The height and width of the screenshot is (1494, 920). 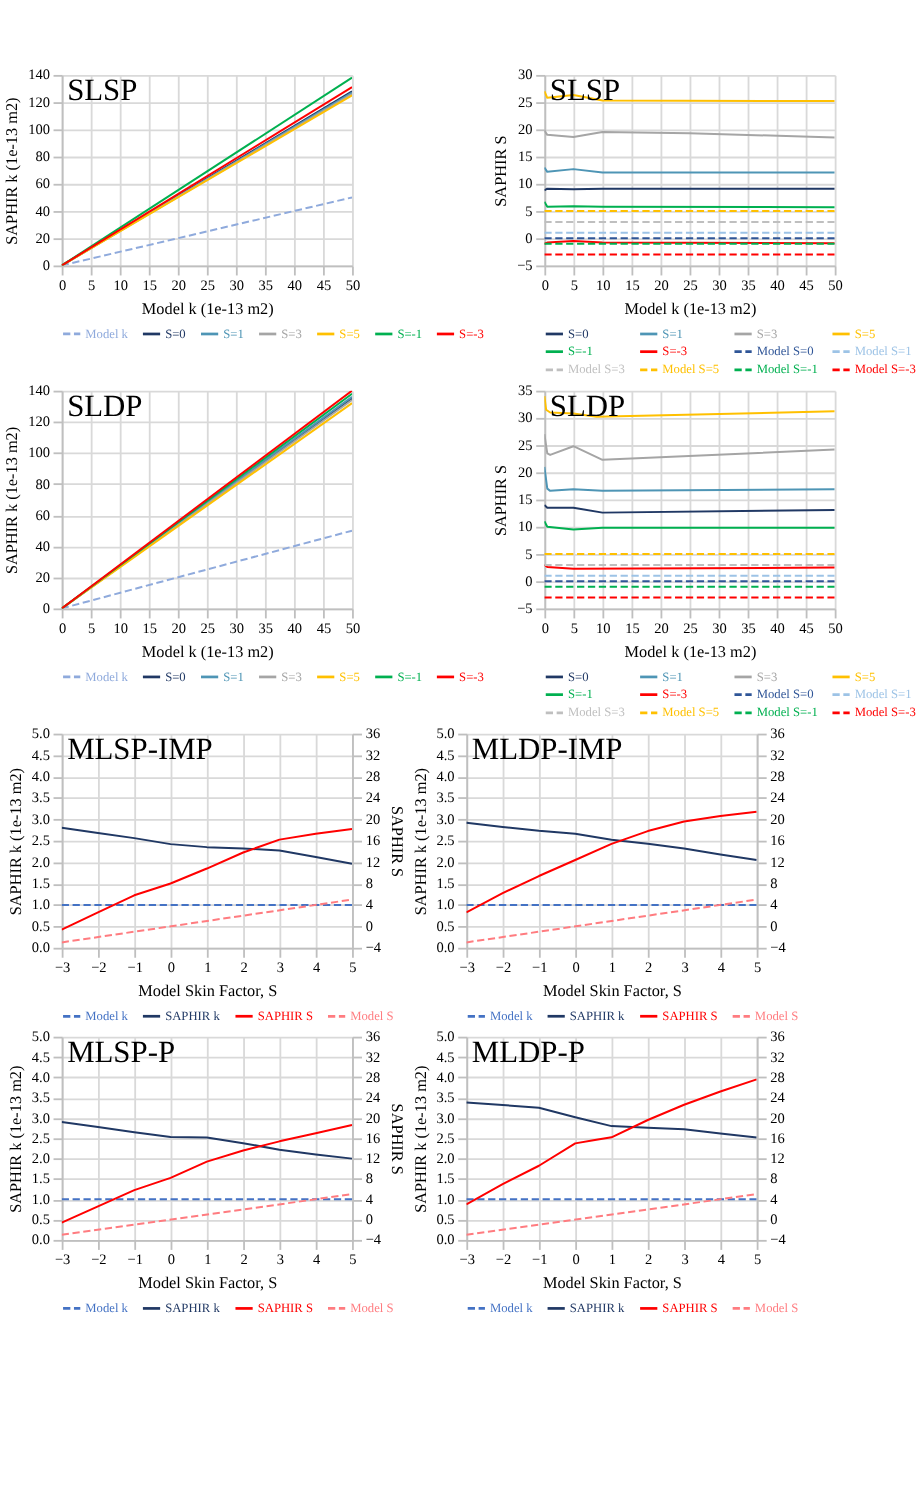 What do you see at coordinates (140, 750) in the screenshot?
I see `chart-title: MLSP-IMP` at bounding box center [140, 750].